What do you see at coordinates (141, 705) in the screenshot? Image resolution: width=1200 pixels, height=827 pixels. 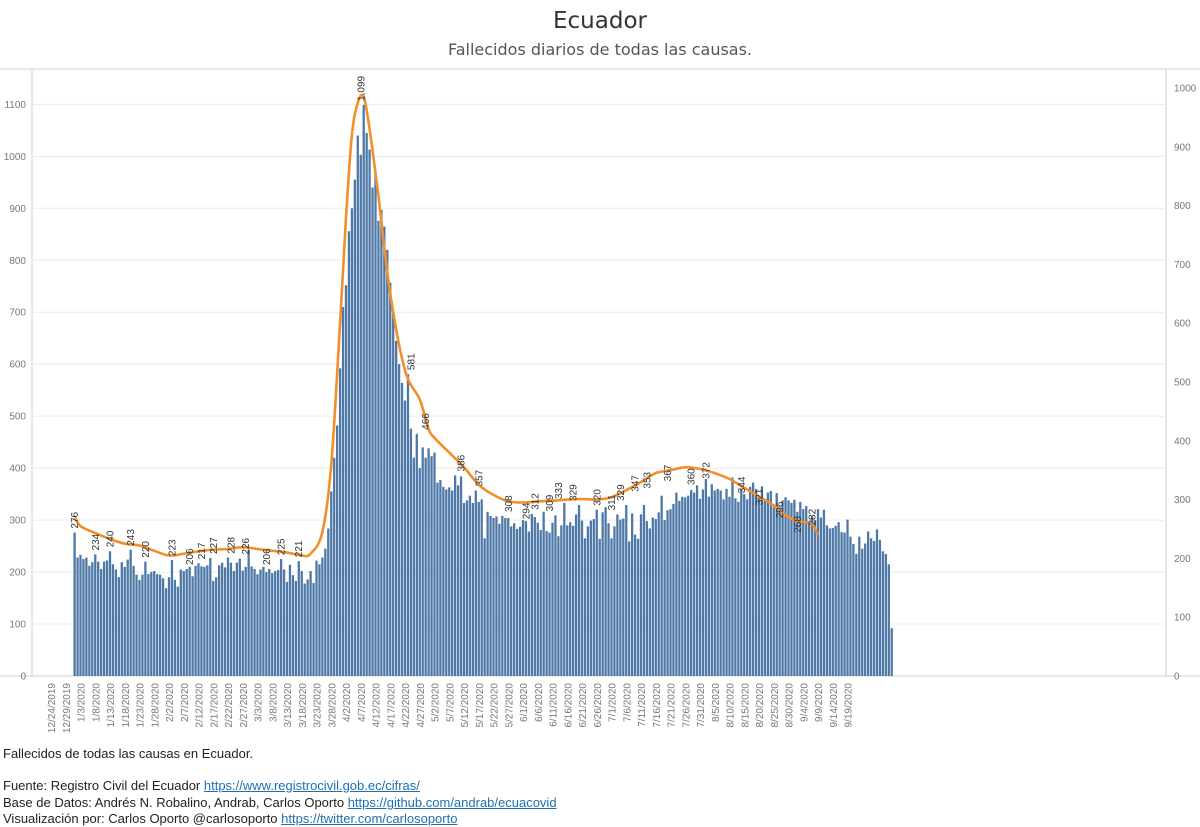 I see `x-tick-label: 1/23/2020` at bounding box center [141, 705].